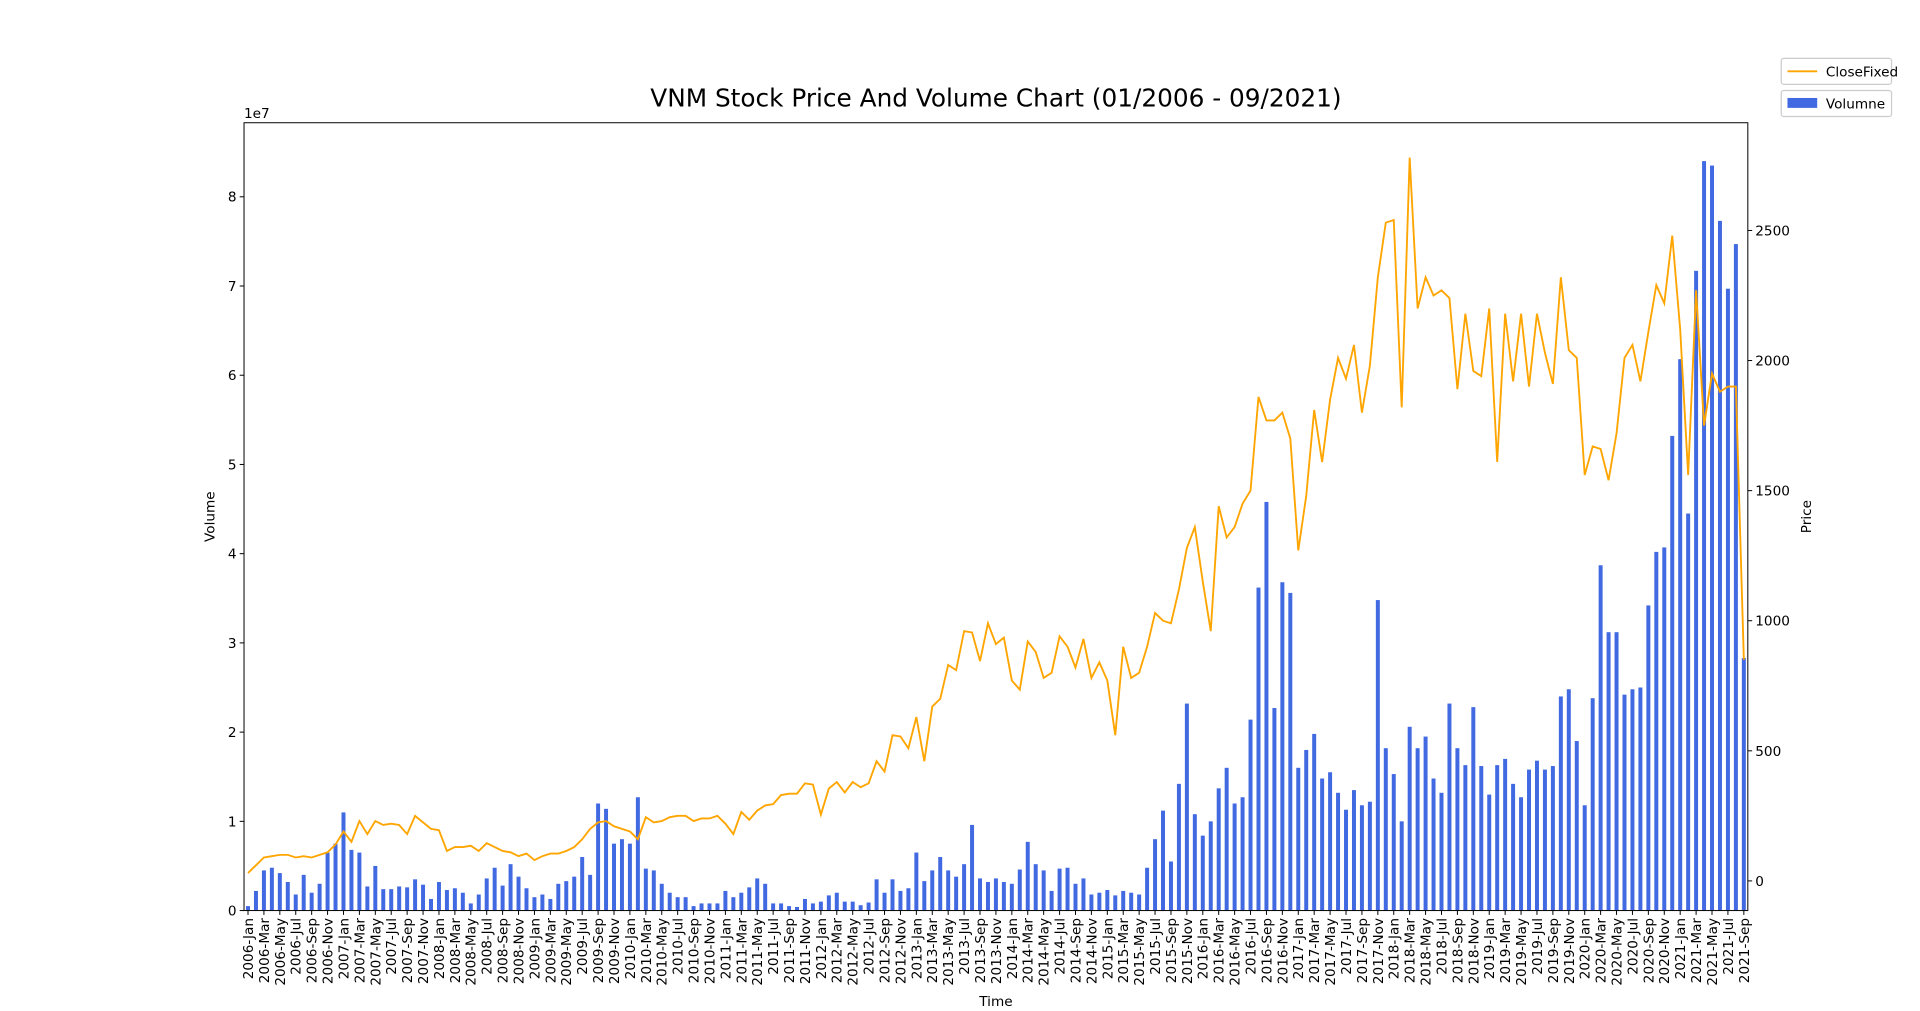  I want to click on x-tick-label: 2020-Jul, so click(1633, 946).